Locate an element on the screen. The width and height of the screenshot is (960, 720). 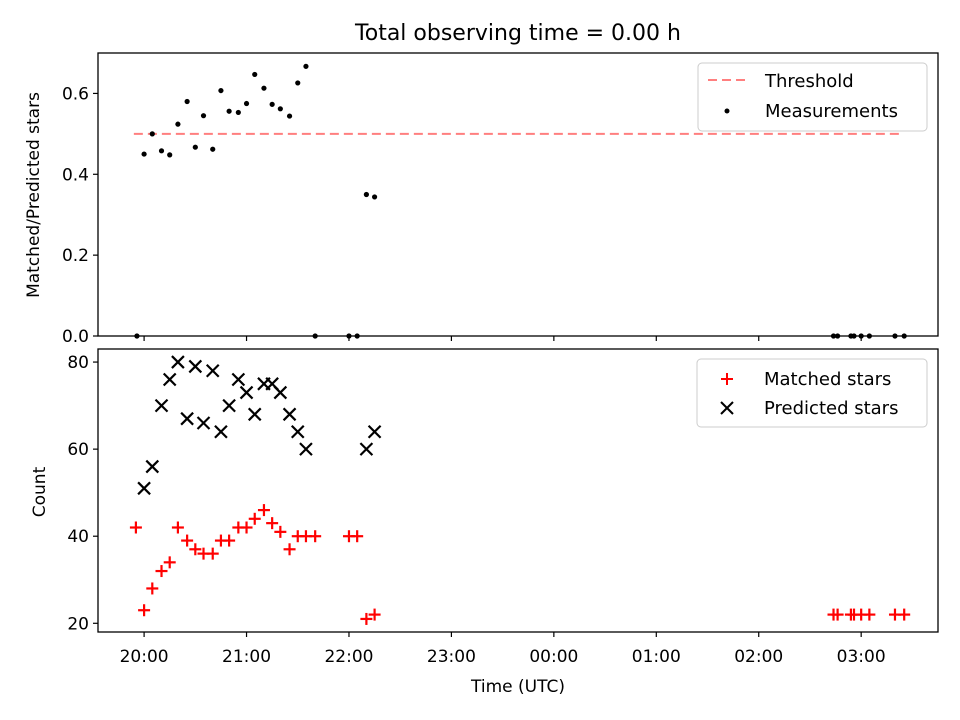
ratio-y-tick-label: 0.2 is located at coordinates (75, 256).